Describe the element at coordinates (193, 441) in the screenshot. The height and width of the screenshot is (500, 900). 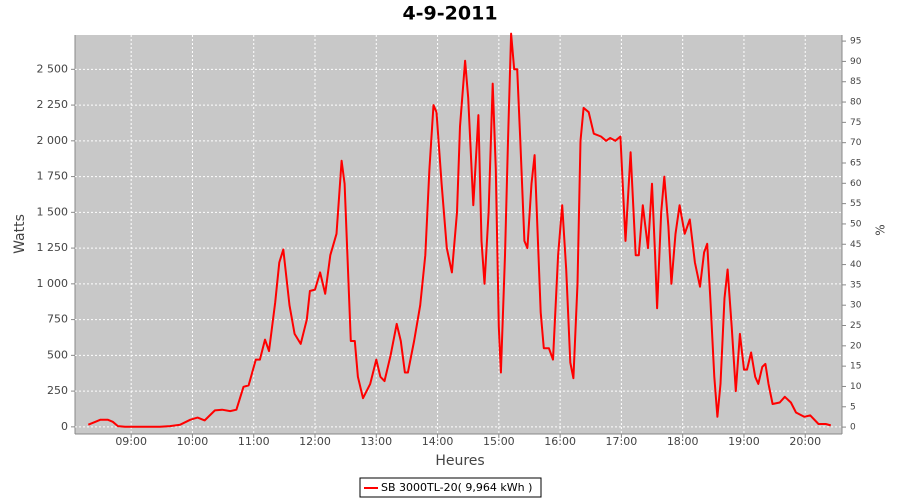
I see `x-tick-label: 10:00` at that location.